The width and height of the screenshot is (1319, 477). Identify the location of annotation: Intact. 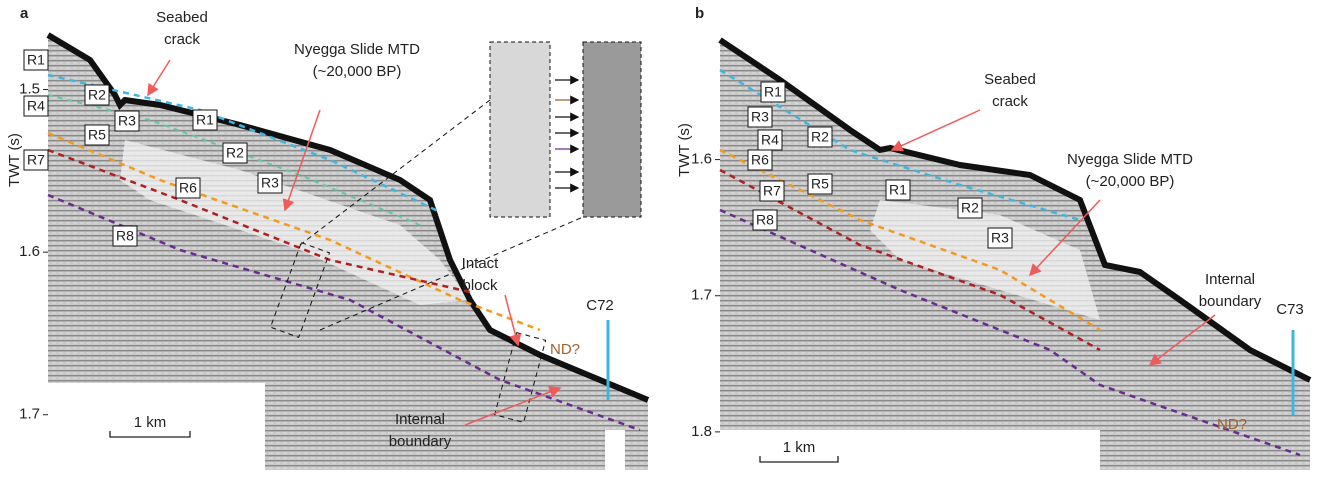
(481, 263).